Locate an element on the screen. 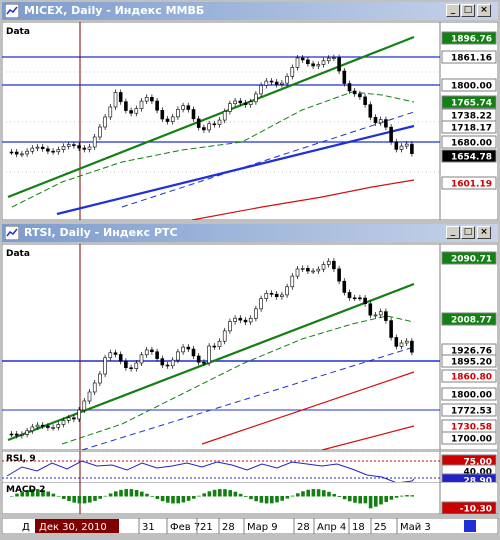 This screenshot has height=540, width=500. rtsi-price-tag: 2090.71 is located at coordinates (471, 260).